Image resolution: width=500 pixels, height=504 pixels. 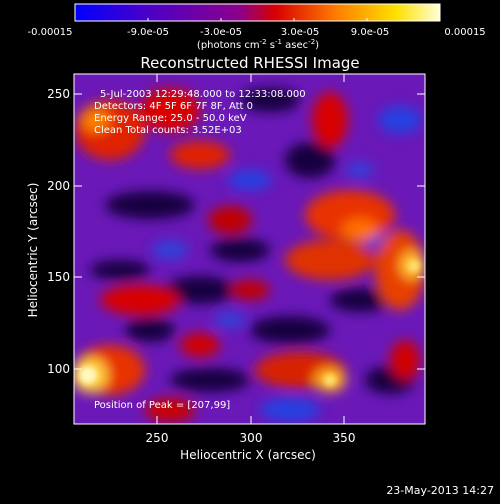 What do you see at coordinates (249, 63) in the screenshot?
I see `plot-title: Reconstructed RHESSI Image` at bounding box center [249, 63].